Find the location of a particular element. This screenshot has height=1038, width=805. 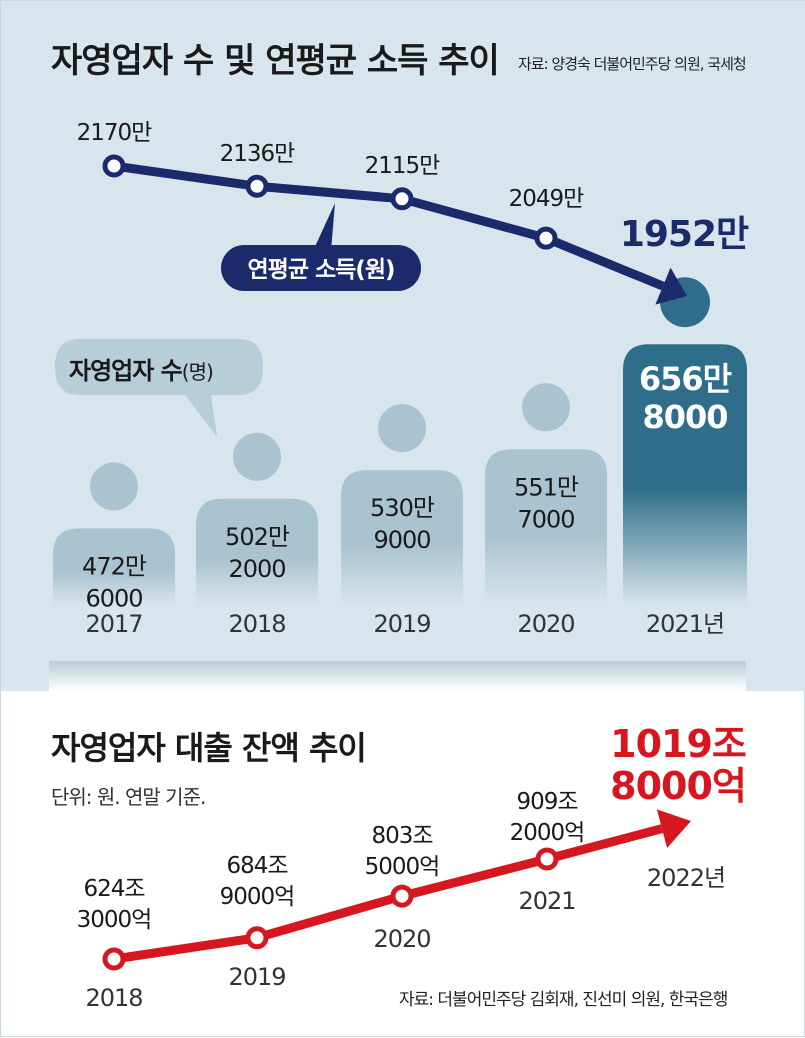

loan-value-label-0-rest: 3000억 is located at coordinates (114, 920).